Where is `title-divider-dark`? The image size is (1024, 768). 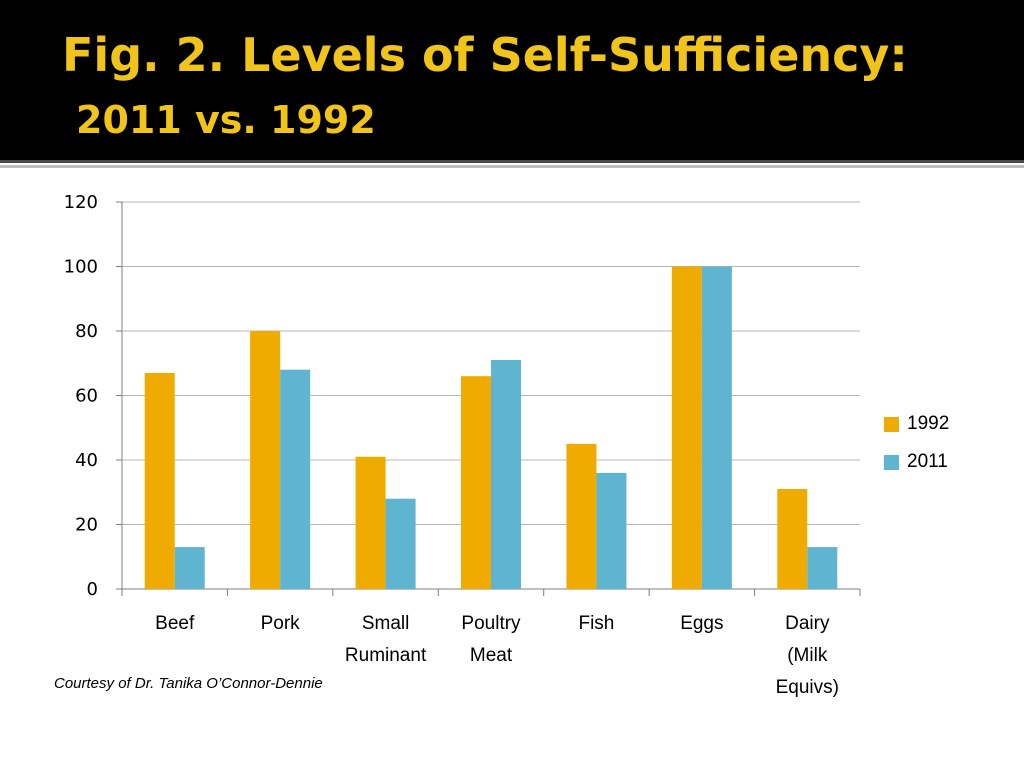 title-divider-dark is located at coordinates (512, 161).